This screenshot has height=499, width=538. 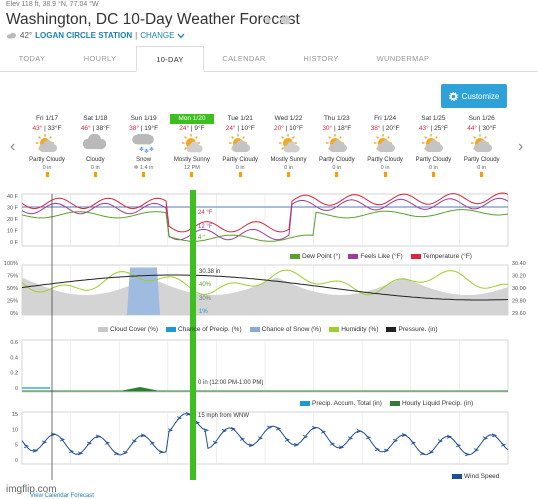 What do you see at coordinates (13, 146) in the screenshot?
I see `prev-days-arrow: ‹` at bounding box center [13, 146].